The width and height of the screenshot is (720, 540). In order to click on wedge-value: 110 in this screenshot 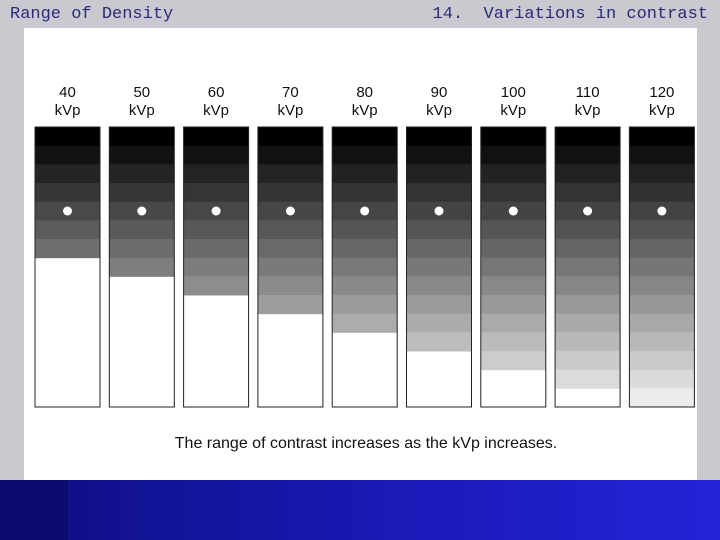, I will do `click(588, 92)`.